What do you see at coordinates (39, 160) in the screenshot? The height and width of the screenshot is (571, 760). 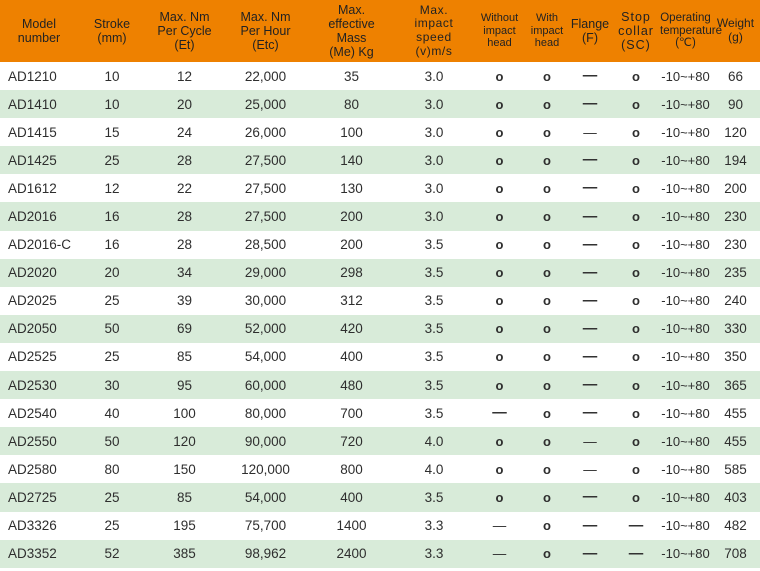 I see `cell-model: AD1425` at bounding box center [39, 160].